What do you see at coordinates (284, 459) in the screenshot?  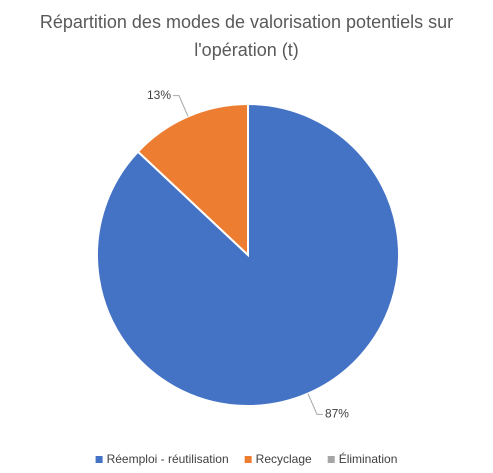 I see `legend-label: Recyclage` at bounding box center [284, 459].